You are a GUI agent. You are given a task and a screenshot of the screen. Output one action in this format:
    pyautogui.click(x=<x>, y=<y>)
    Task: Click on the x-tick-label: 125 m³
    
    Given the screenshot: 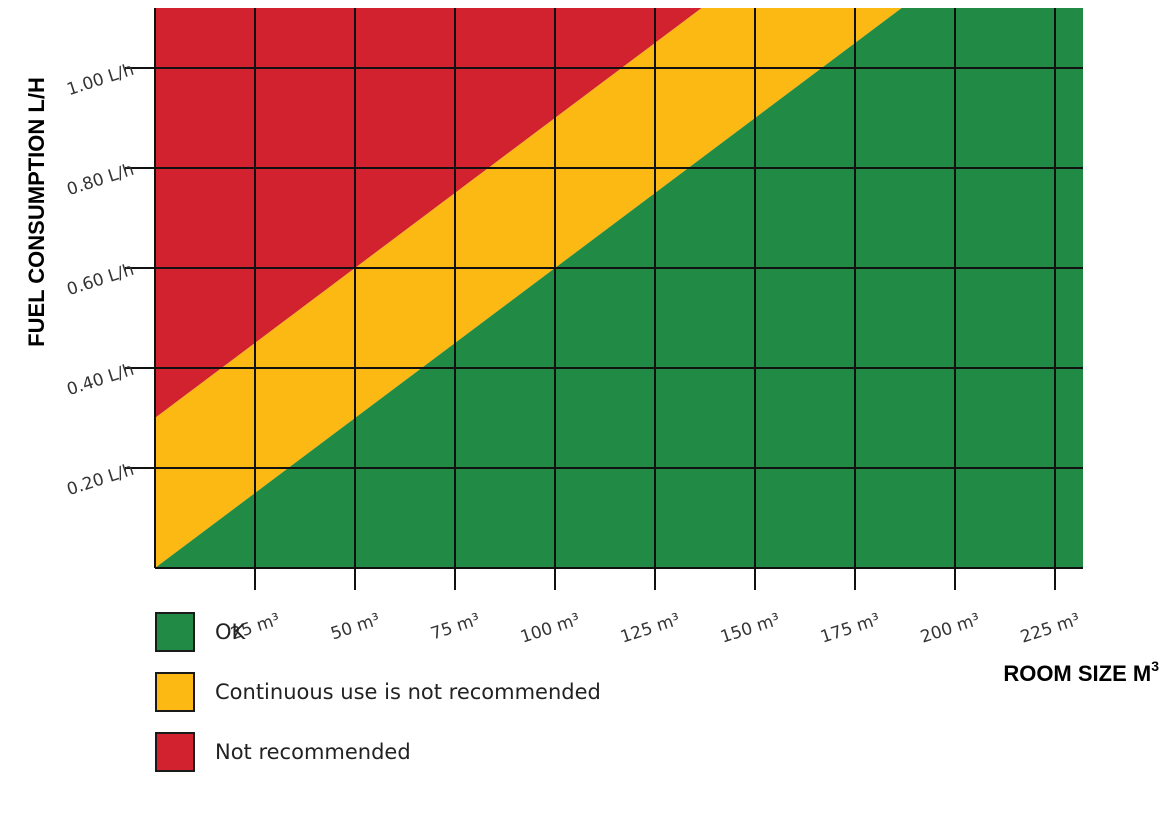 What is the action you would take?
    pyautogui.click(x=650, y=629)
    